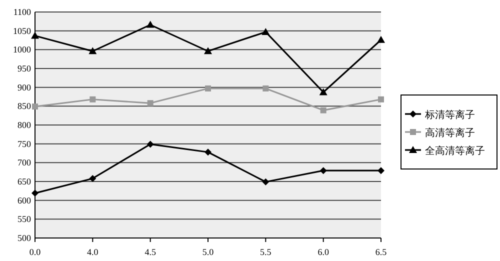 This screenshot has width=500, height=261. What do you see at coordinates (25, 200) in the screenshot?
I see `y-tick-label: 600` at bounding box center [25, 200].